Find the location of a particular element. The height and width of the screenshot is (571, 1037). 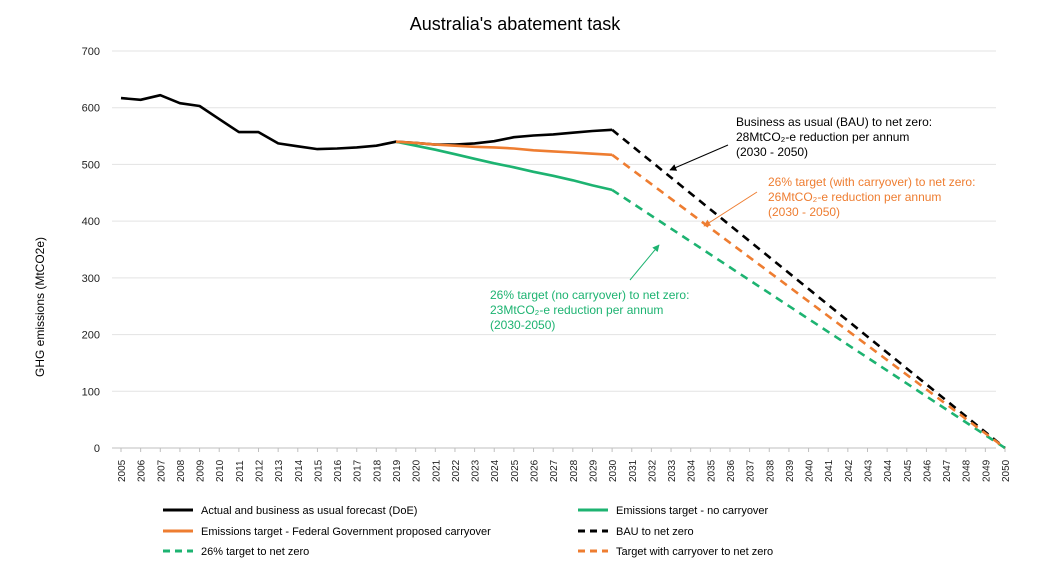

x-tick-label: 2036 is located at coordinates (731, 470).